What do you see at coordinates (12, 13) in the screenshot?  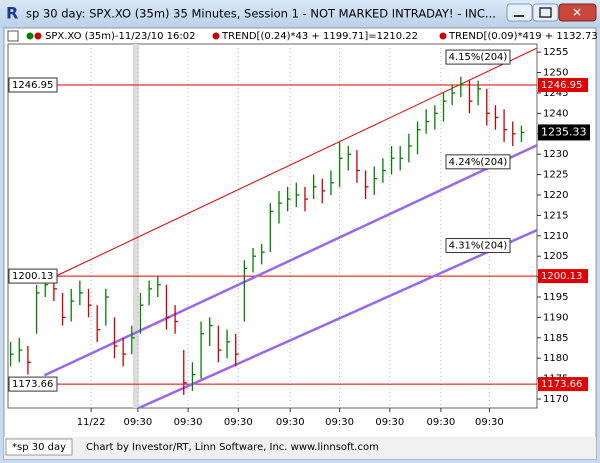 I see `app-icon: R` at bounding box center [12, 13].